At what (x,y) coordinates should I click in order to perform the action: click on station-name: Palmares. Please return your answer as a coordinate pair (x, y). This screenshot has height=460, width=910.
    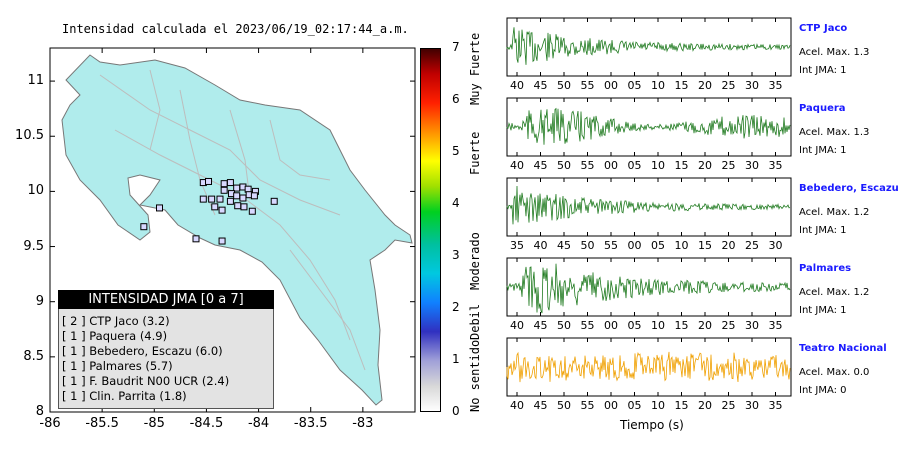
    Looking at the image, I should click on (825, 268).